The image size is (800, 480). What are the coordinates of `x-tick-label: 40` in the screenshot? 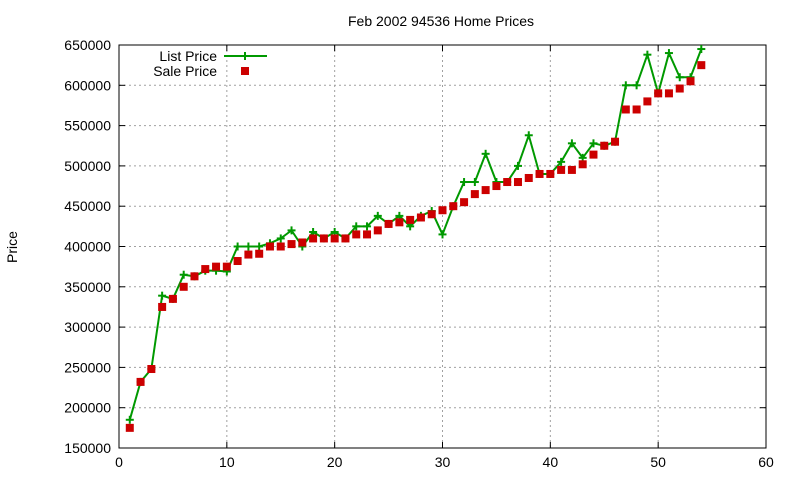 It's located at (551, 462).